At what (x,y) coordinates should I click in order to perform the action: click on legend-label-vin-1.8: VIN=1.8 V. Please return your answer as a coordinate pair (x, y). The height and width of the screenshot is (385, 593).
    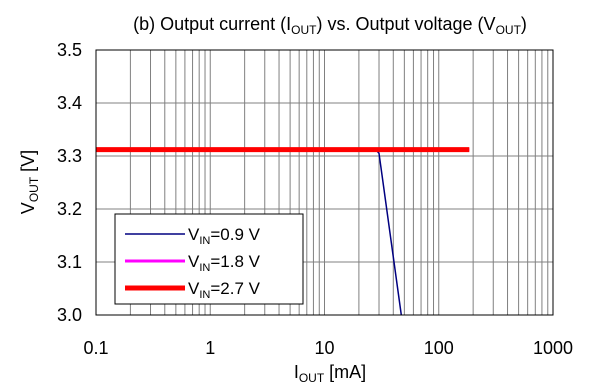
    Looking at the image, I should click on (224, 263).